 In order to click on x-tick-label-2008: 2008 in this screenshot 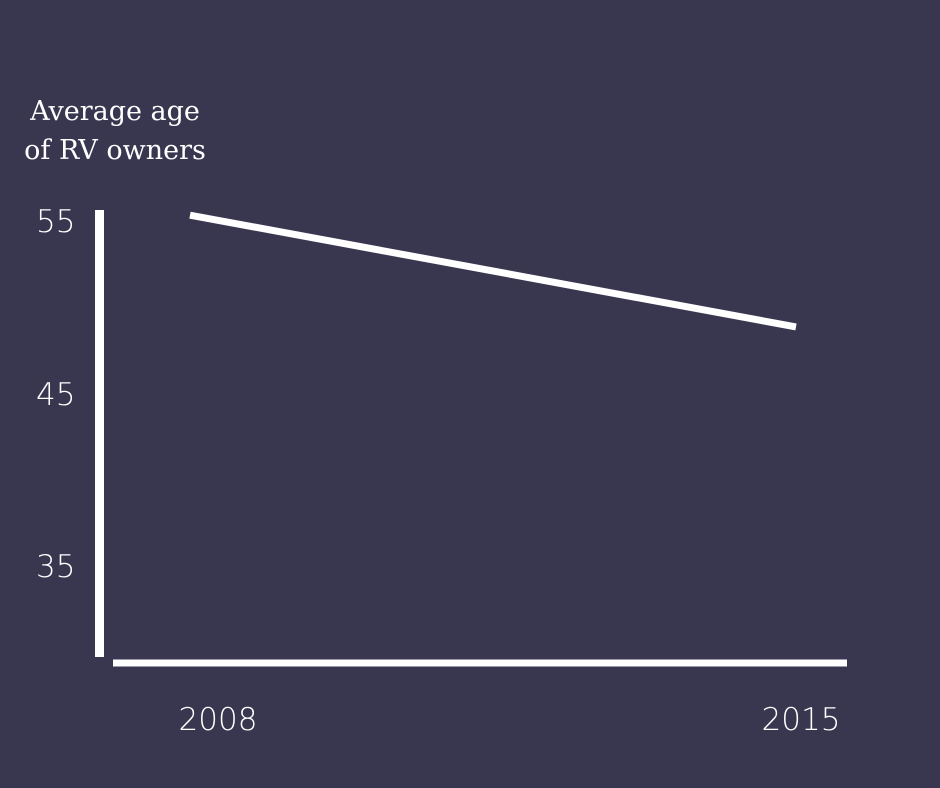, I will do `click(218, 720)`.